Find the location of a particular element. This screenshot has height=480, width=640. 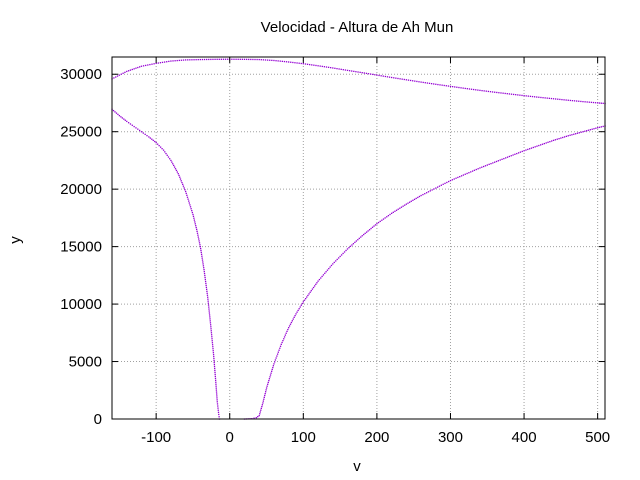

y-tick-label: 30000 is located at coordinates (81, 74).